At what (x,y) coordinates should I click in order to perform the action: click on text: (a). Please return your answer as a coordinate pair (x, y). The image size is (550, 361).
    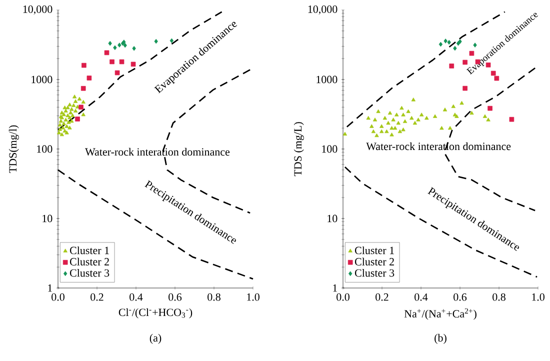
    Looking at the image, I should click on (156, 339).